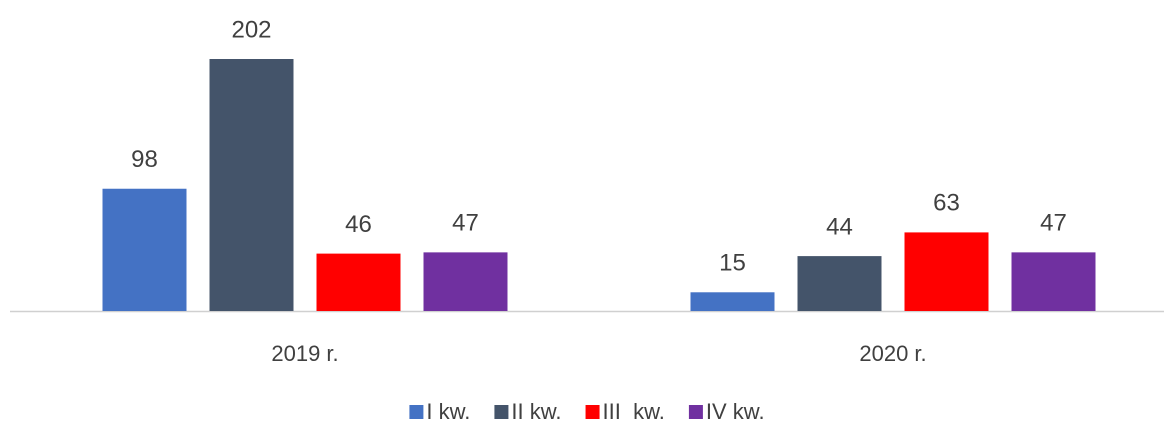 This screenshot has width=1174, height=426. Describe the element at coordinates (358, 224) in the screenshot. I see `data-label: 46` at that location.